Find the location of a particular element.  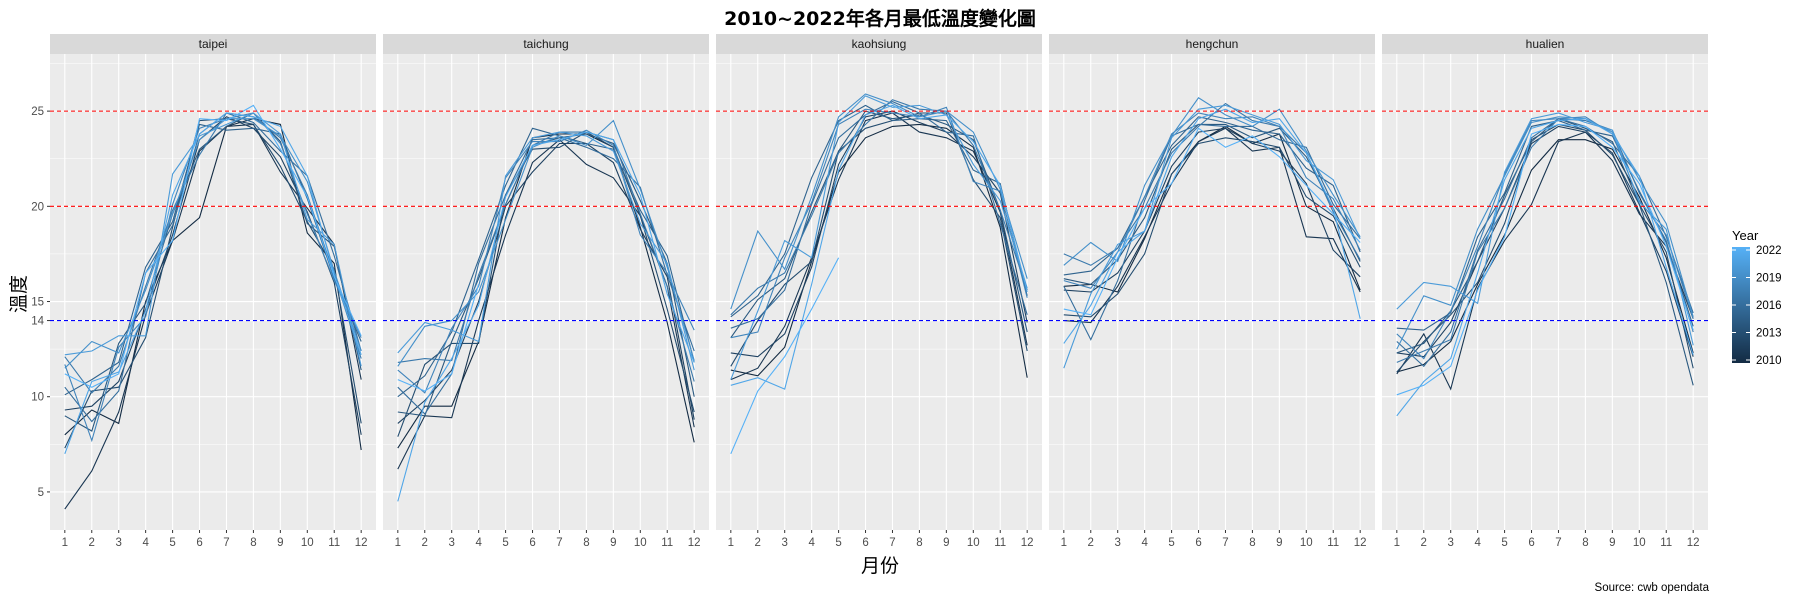

series-line-2013 is located at coordinates (1212, 227).